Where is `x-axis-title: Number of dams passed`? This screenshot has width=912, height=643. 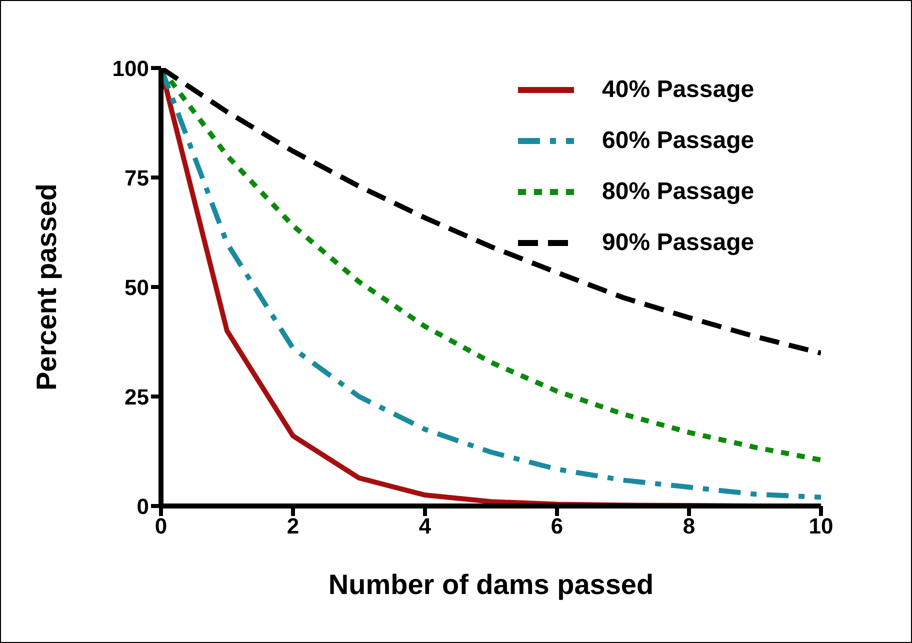 x-axis-title: Number of dams passed is located at coordinates (491, 584).